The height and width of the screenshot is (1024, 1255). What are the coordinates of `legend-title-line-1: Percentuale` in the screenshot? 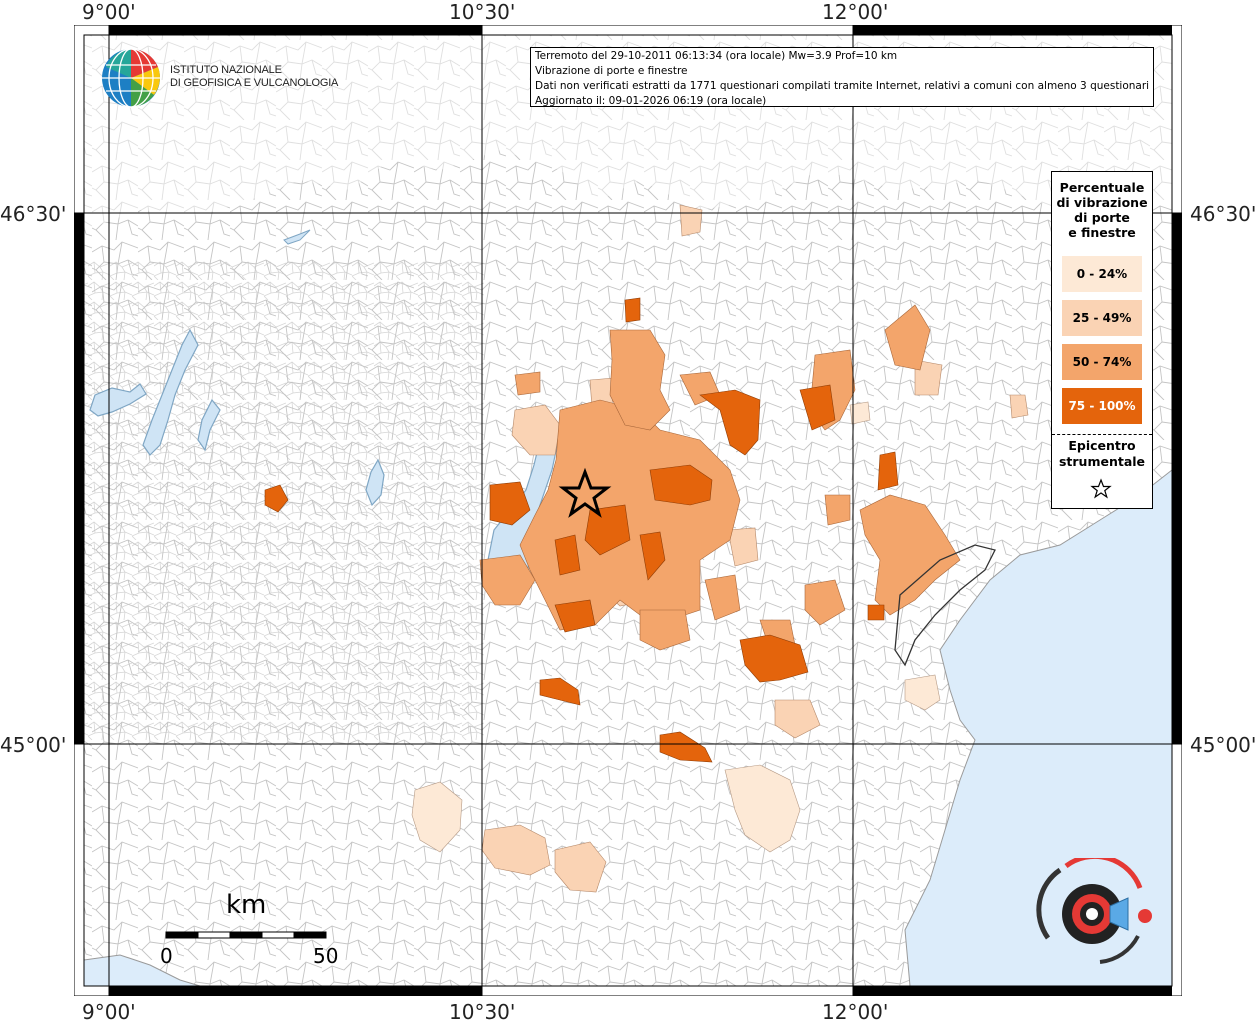 It's located at (1102, 187).